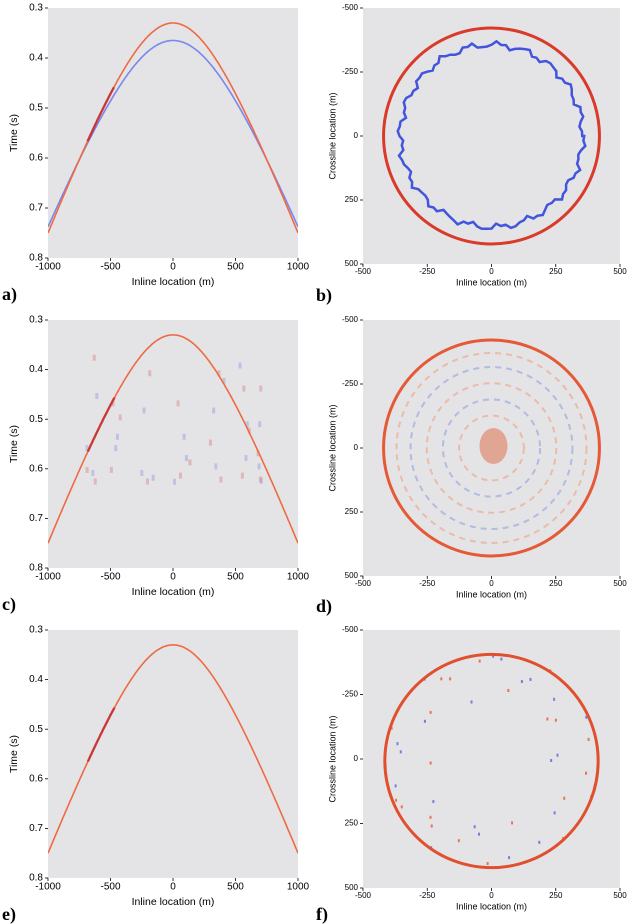 The width and height of the screenshot is (630, 924). Describe the element at coordinates (9, 604) in the screenshot. I see `panel-label: c)` at that location.